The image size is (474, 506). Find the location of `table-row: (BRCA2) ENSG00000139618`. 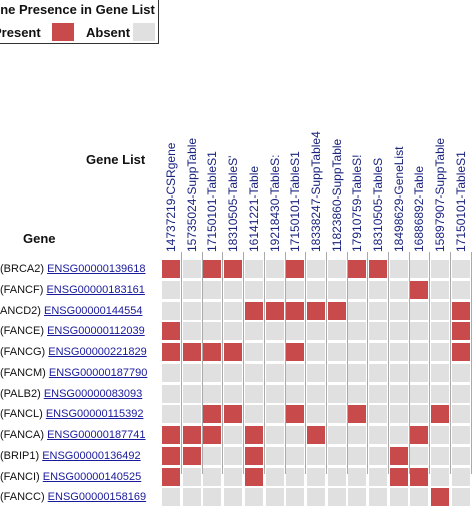

table-row: (BRCA2) ENSG00000139618 is located at coordinates (73, 269).